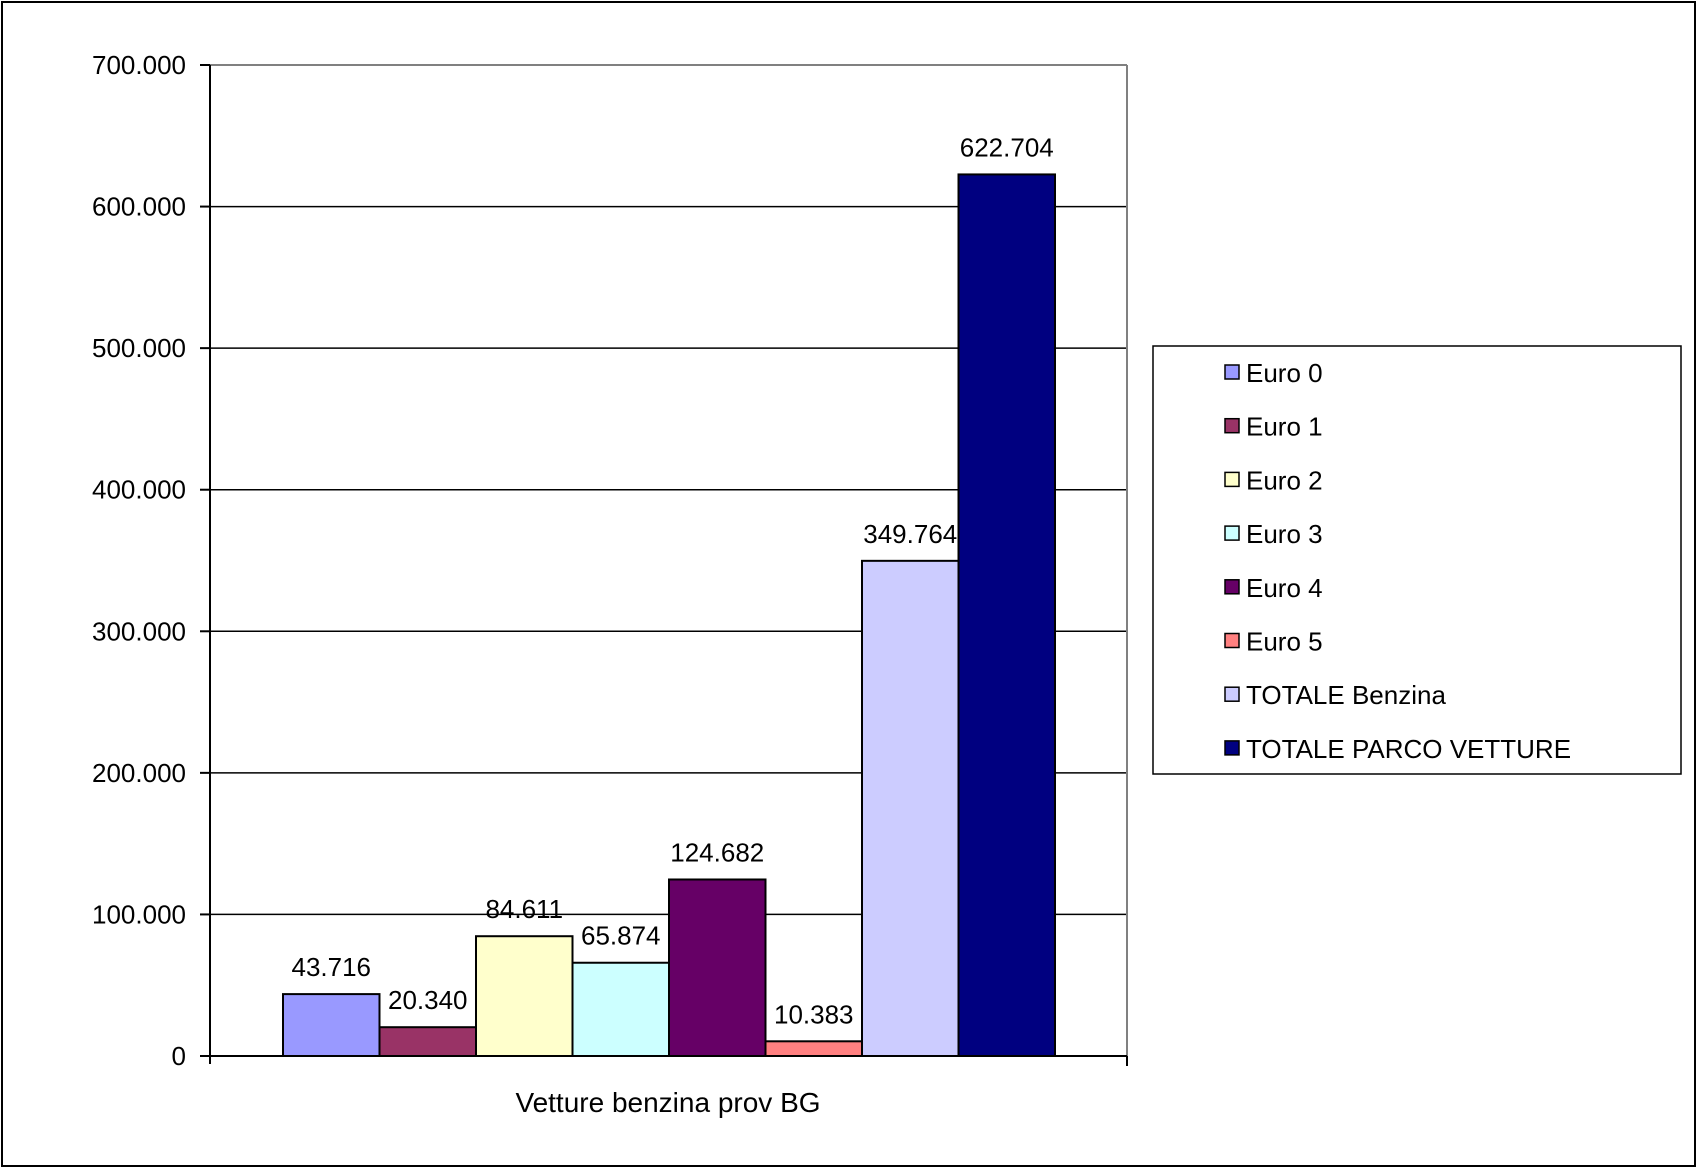 The height and width of the screenshot is (1173, 1697). I want to click on legend-box, so click(1417, 560).